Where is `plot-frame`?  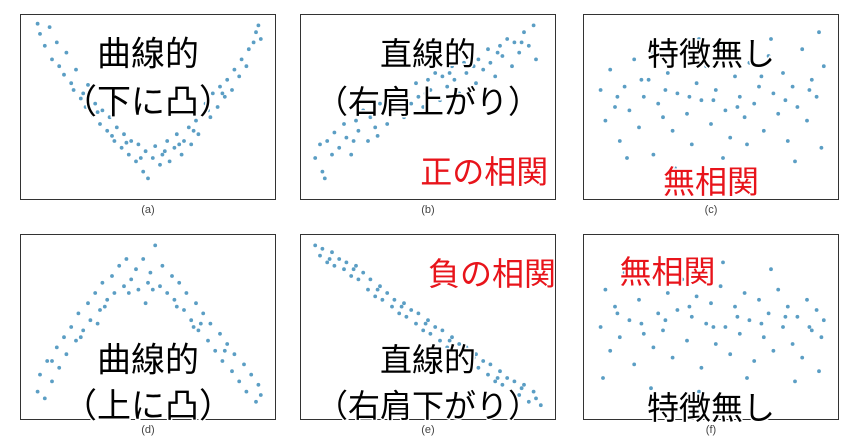 plot-frame is located at coordinates (428, 327).